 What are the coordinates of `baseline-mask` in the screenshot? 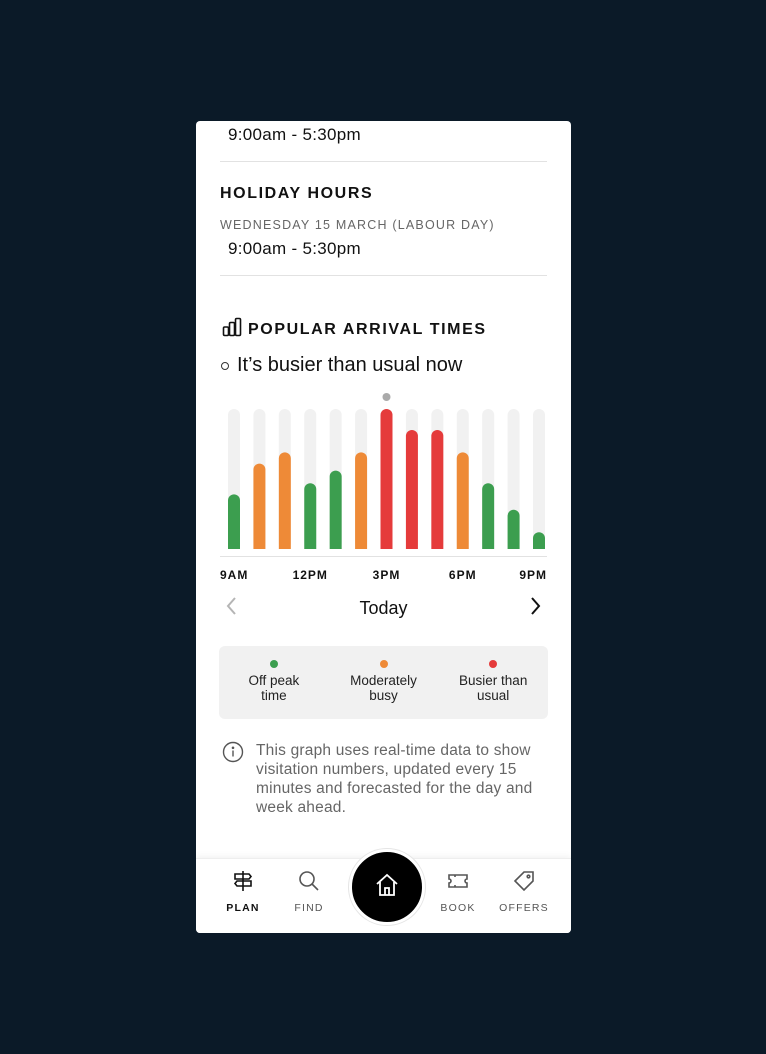 It's located at (383, 553).